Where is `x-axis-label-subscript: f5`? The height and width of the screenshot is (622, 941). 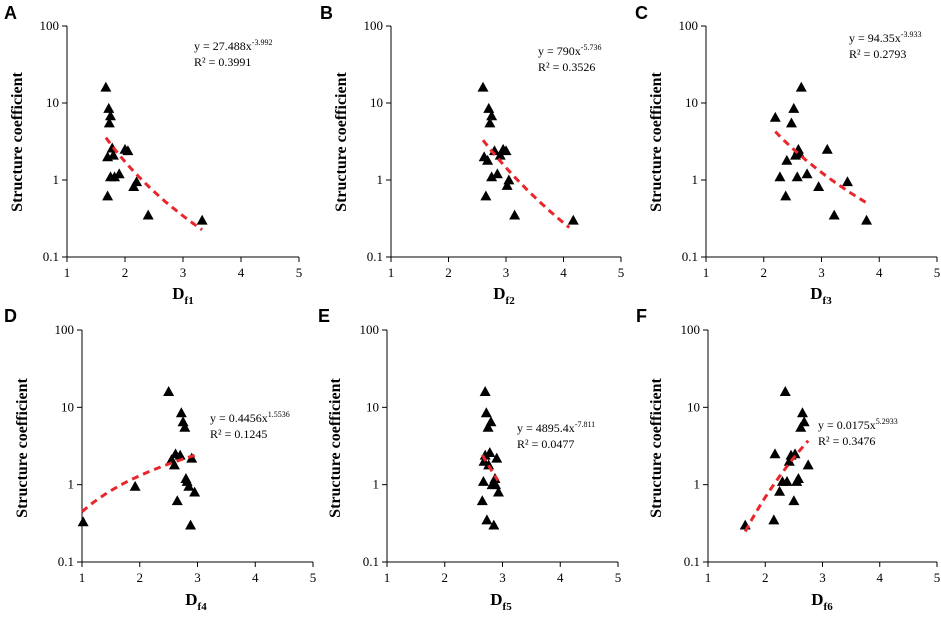 x-axis-label-subscript: f5 is located at coordinates (508, 607).